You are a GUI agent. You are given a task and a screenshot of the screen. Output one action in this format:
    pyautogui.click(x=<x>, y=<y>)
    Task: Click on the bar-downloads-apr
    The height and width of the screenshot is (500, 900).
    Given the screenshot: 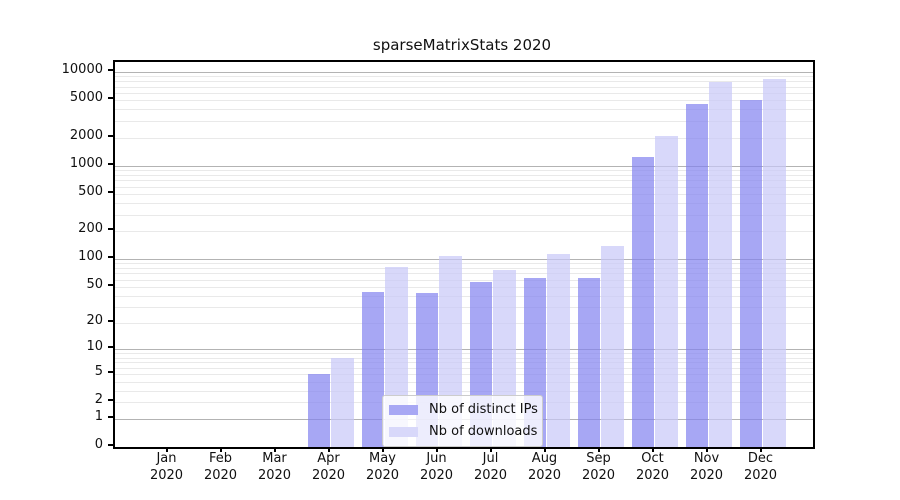 What is the action you would take?
    pyautogui.click(x=342, y=402)
    